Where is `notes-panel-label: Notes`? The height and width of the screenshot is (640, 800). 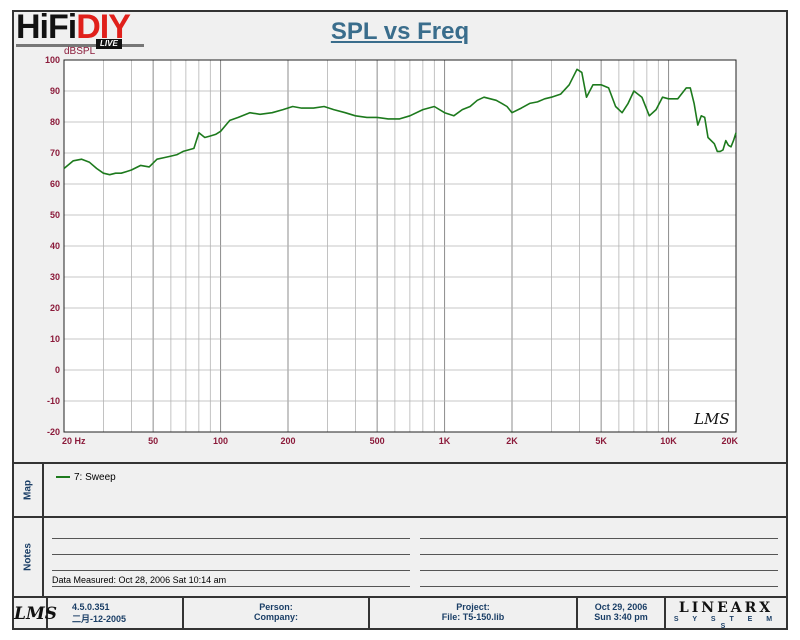
notes-panel-label: Notes is located at coordinates (29, 557).